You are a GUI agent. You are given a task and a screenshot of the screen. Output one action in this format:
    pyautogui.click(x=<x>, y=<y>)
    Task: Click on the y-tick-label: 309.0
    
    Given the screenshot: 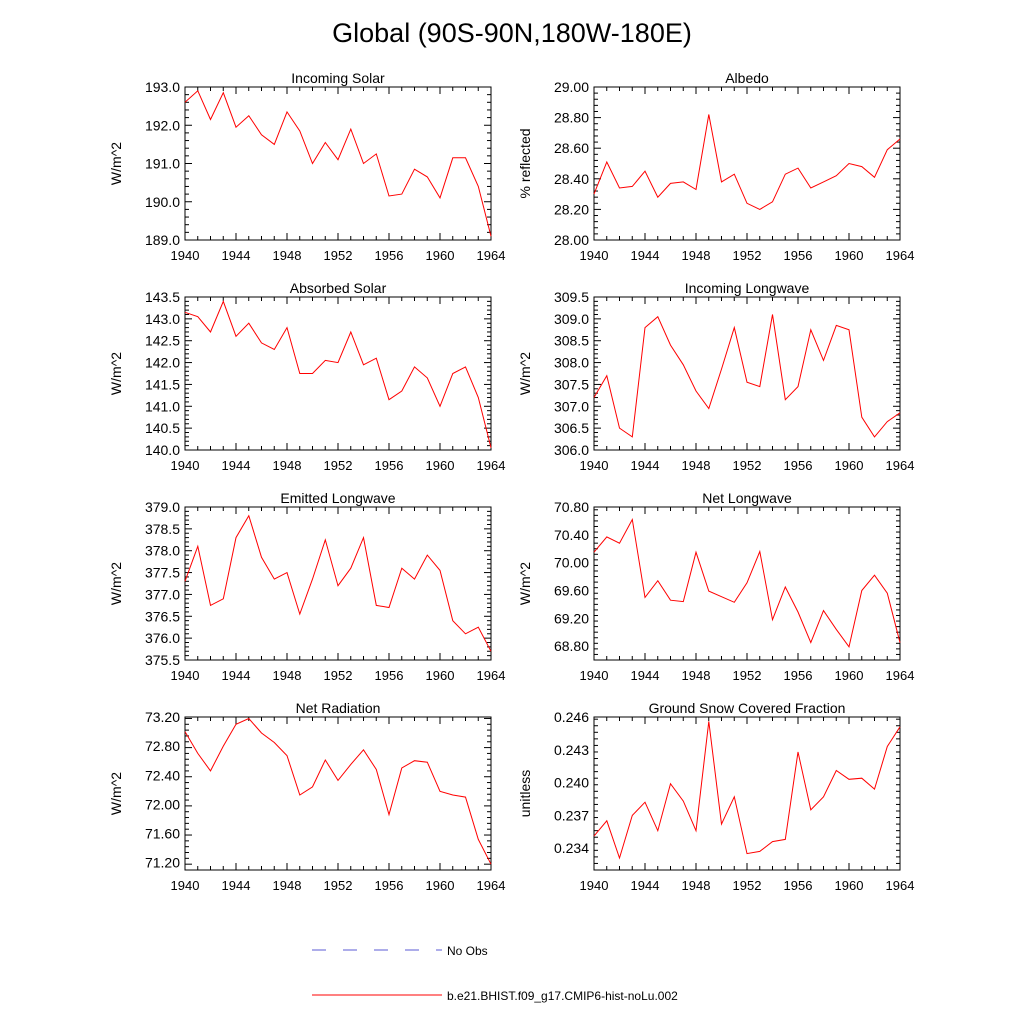 What is the action you would take?
    pyautogui.click(x=571, y=319)
    